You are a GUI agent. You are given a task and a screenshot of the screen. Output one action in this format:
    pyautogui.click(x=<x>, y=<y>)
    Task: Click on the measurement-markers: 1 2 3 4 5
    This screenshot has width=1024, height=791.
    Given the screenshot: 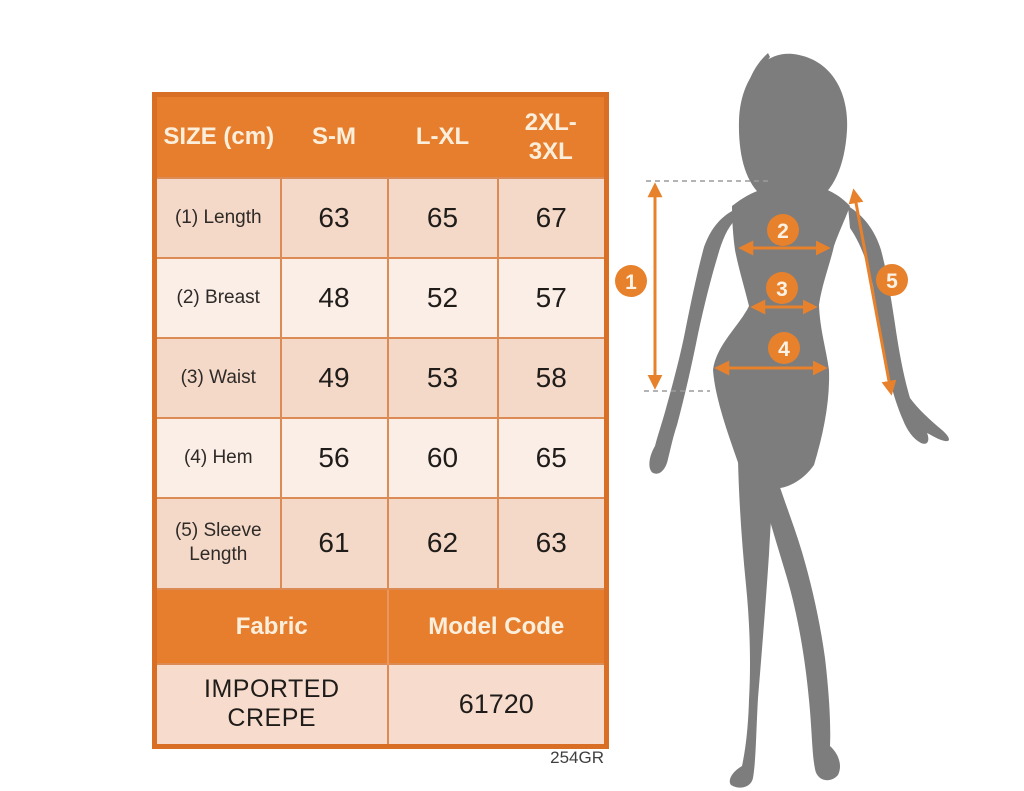 What is the action you would take?
    pyautogui.click(x=761, y=289)
    